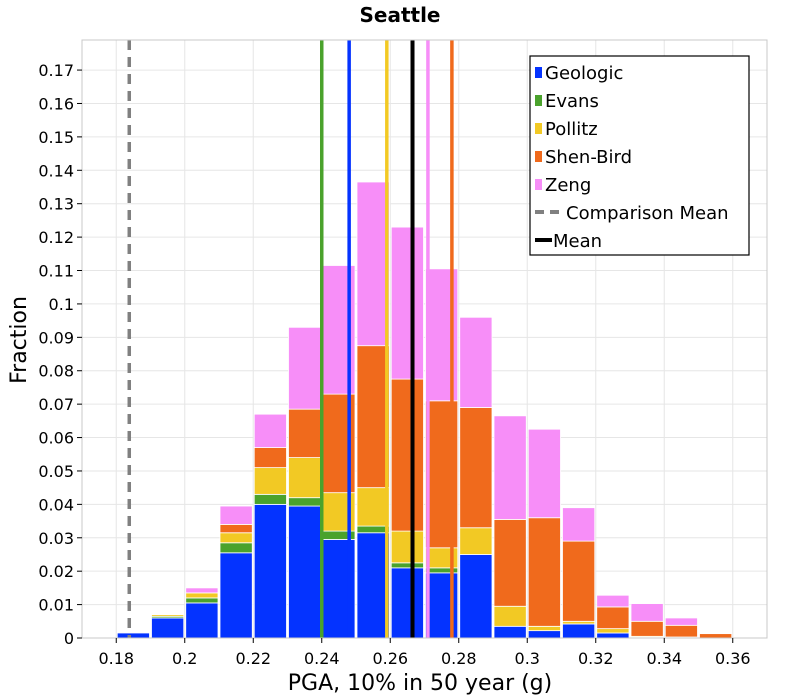 Image resolution: width=800 pixels, height=700 pixels. What do you see at coordinates (420, 683) in the screenshot?
I see `x-axis-label: PGA, 10% in 50 year (g)` at bounding box center [420, 683].